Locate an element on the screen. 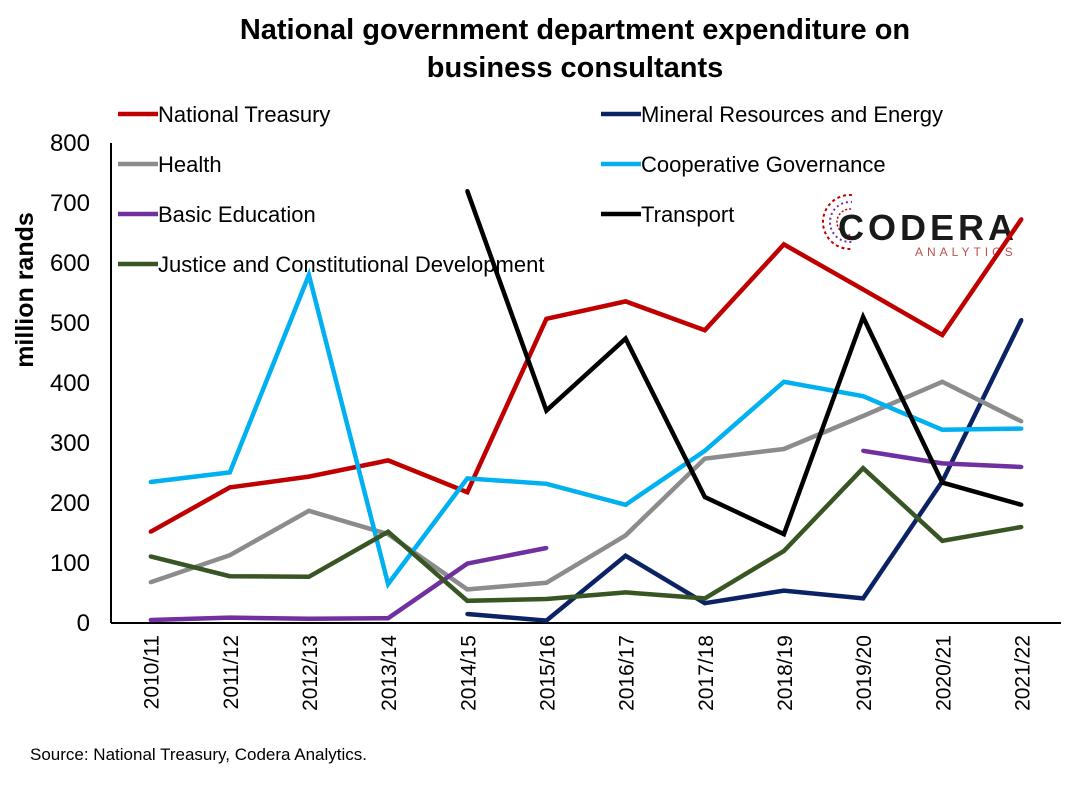 The width and height of the screenshot is (1080, 786). y-tick-label: 800 is located at coordinates (70, 143).